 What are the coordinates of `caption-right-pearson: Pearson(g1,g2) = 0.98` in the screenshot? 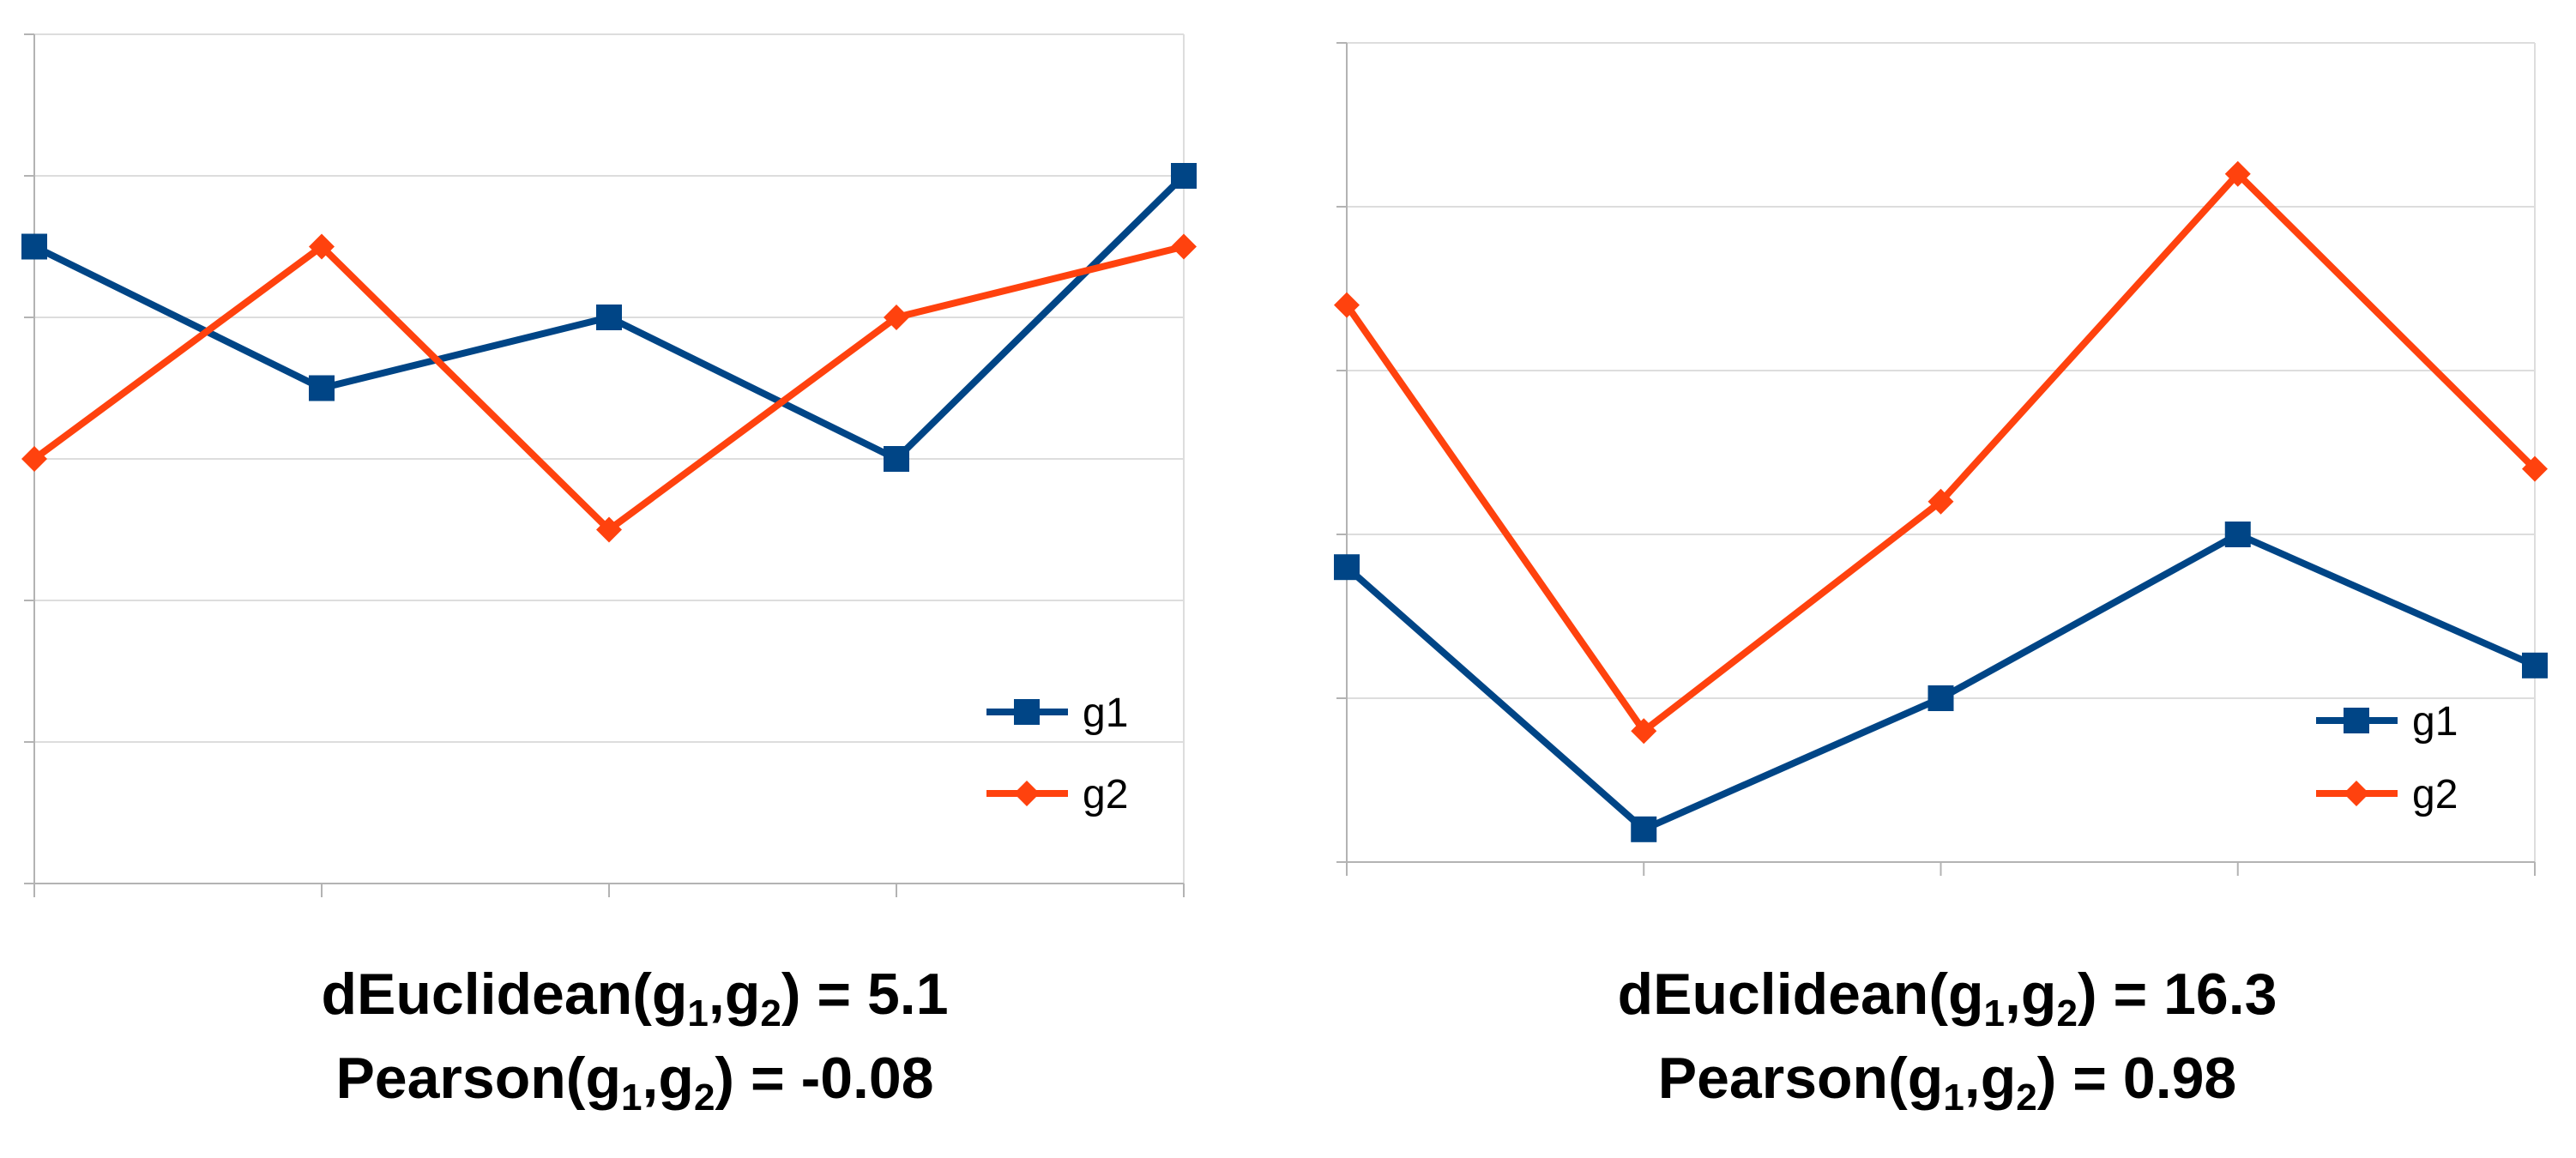 It's located at (1947, 1082).